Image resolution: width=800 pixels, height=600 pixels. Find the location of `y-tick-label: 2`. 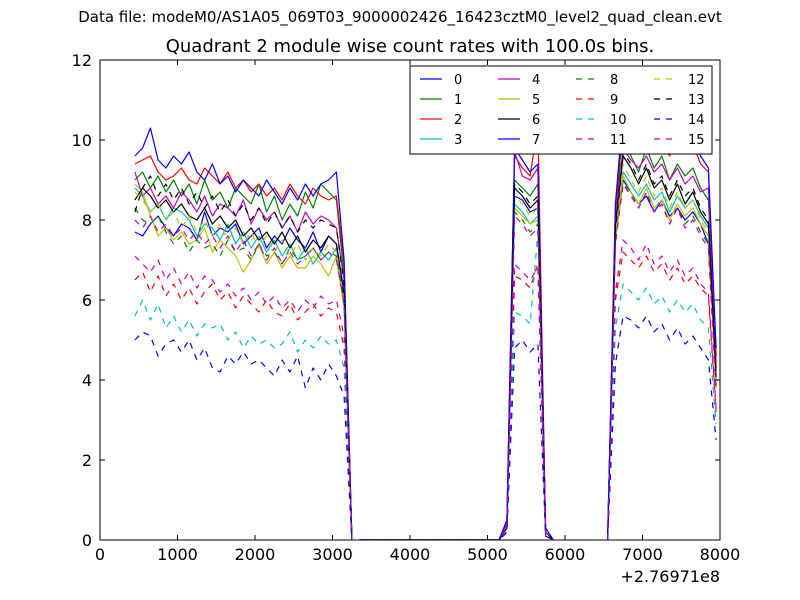

y-tick-label: 2 is located at coordinates (87, 460).